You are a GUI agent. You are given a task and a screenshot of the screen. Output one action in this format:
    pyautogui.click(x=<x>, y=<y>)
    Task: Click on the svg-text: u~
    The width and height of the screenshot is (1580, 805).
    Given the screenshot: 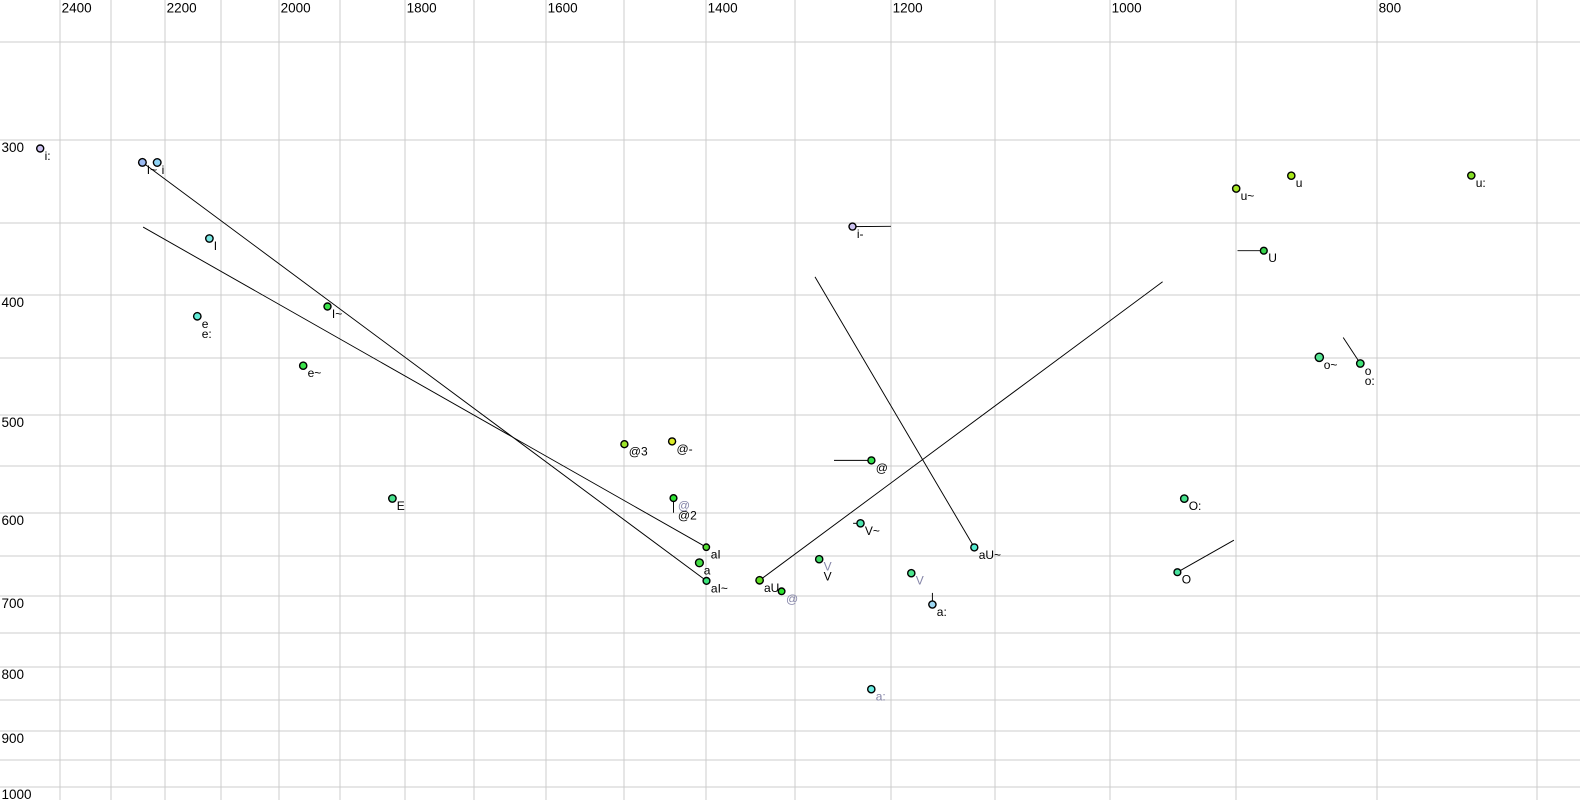 What is the action you would take?
    pyautogui.click(x=1248, y=196)
    